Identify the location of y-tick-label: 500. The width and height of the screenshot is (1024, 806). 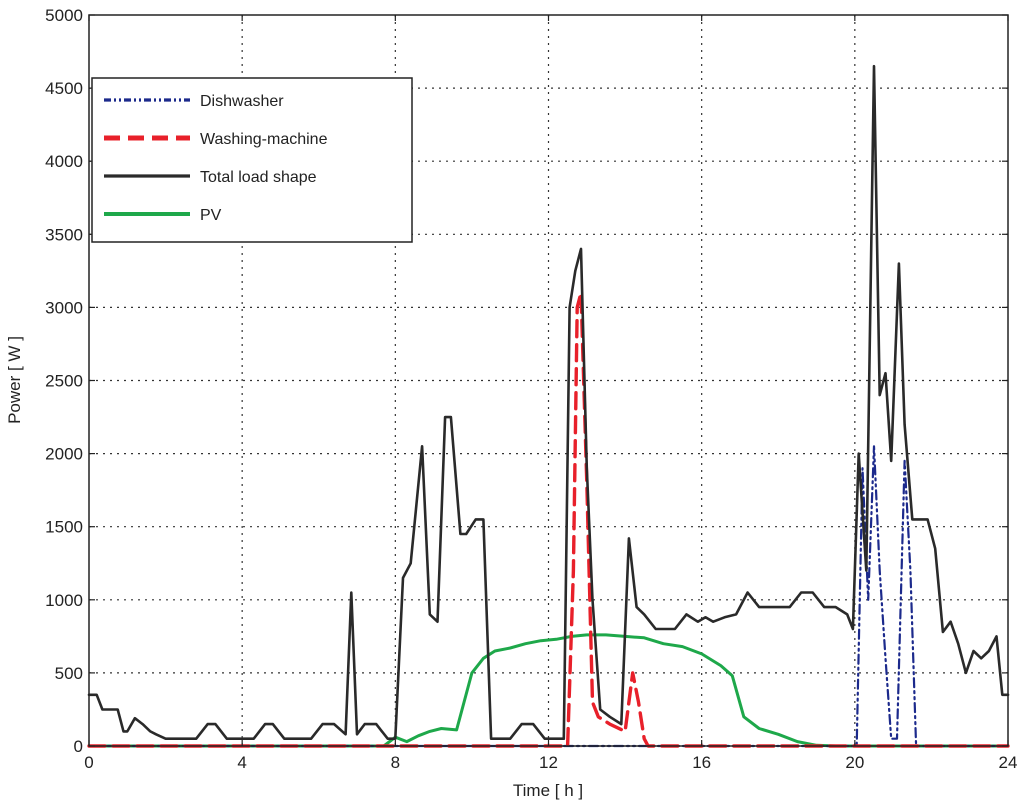
(69, 673).